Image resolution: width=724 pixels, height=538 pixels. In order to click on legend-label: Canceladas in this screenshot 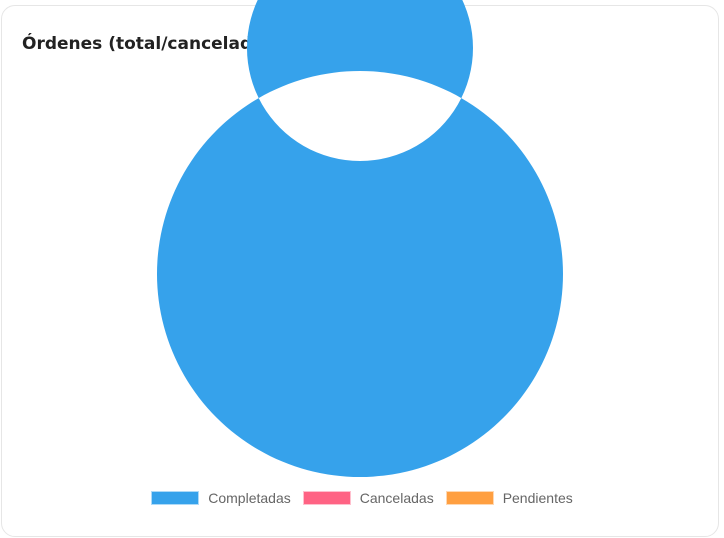, I will do `click(396, 498)`.